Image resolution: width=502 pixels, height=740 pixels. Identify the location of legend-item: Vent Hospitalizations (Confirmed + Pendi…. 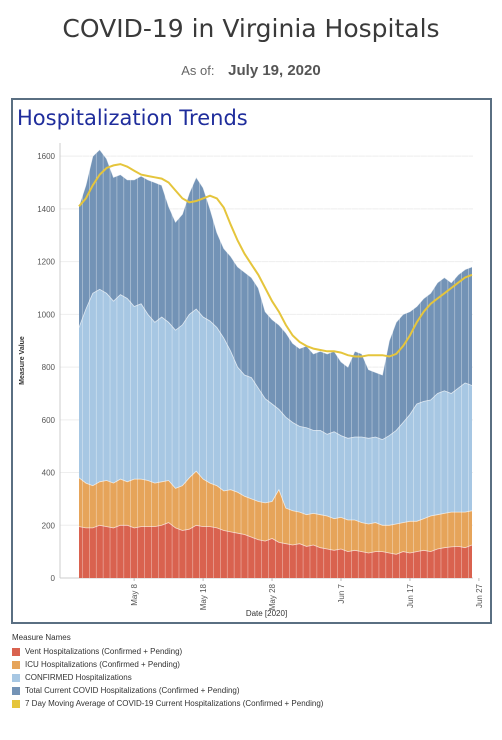
(252, 651).